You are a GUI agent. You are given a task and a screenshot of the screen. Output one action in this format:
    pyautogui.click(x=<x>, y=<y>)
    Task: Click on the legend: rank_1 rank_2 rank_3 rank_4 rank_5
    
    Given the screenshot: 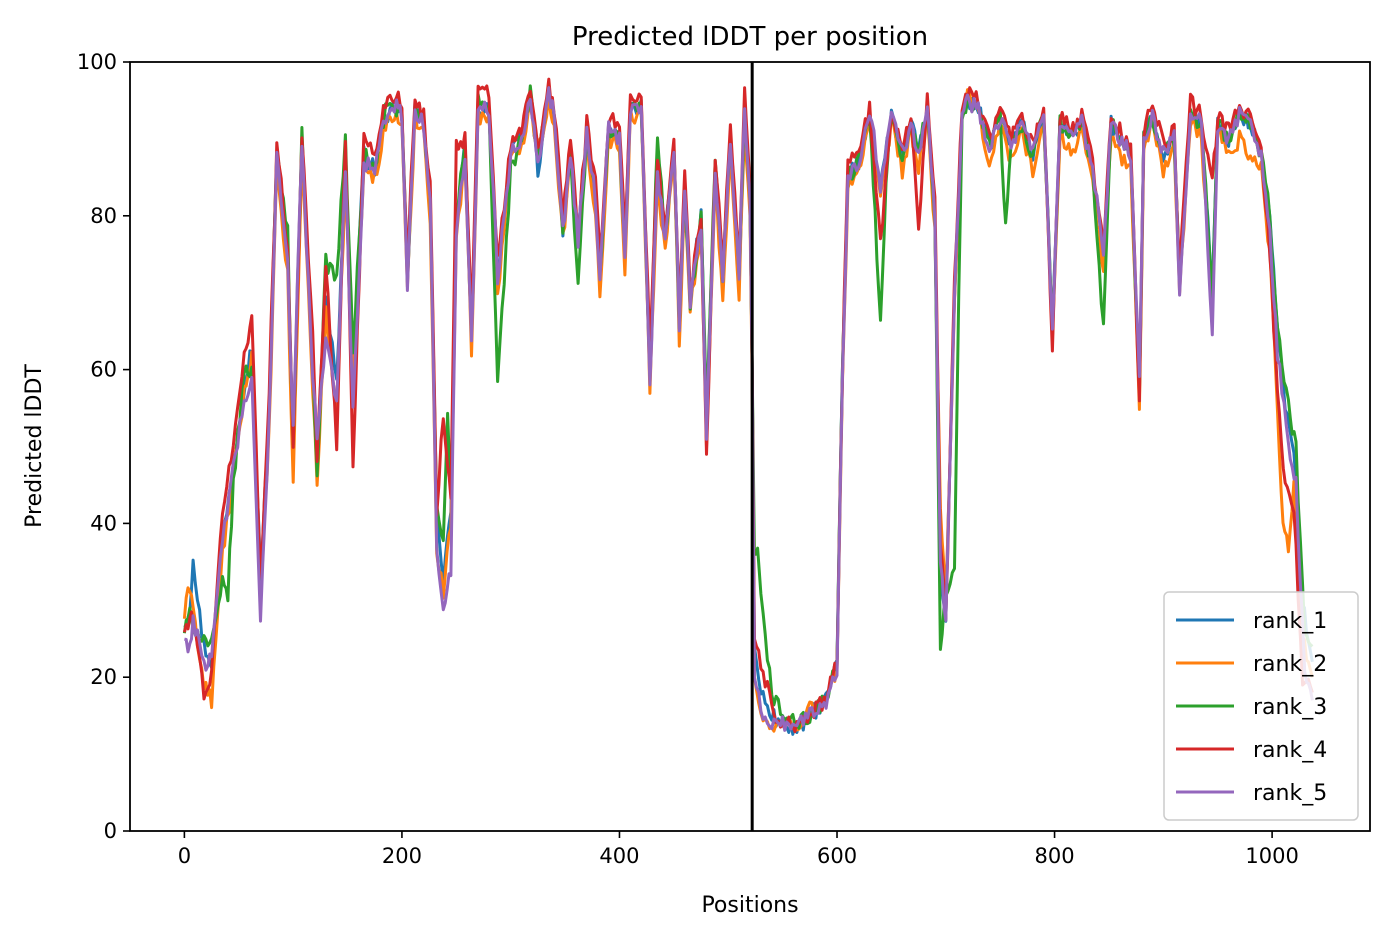 What is the action you would take?
    pyautogui.click(x=1261, y=706)
    